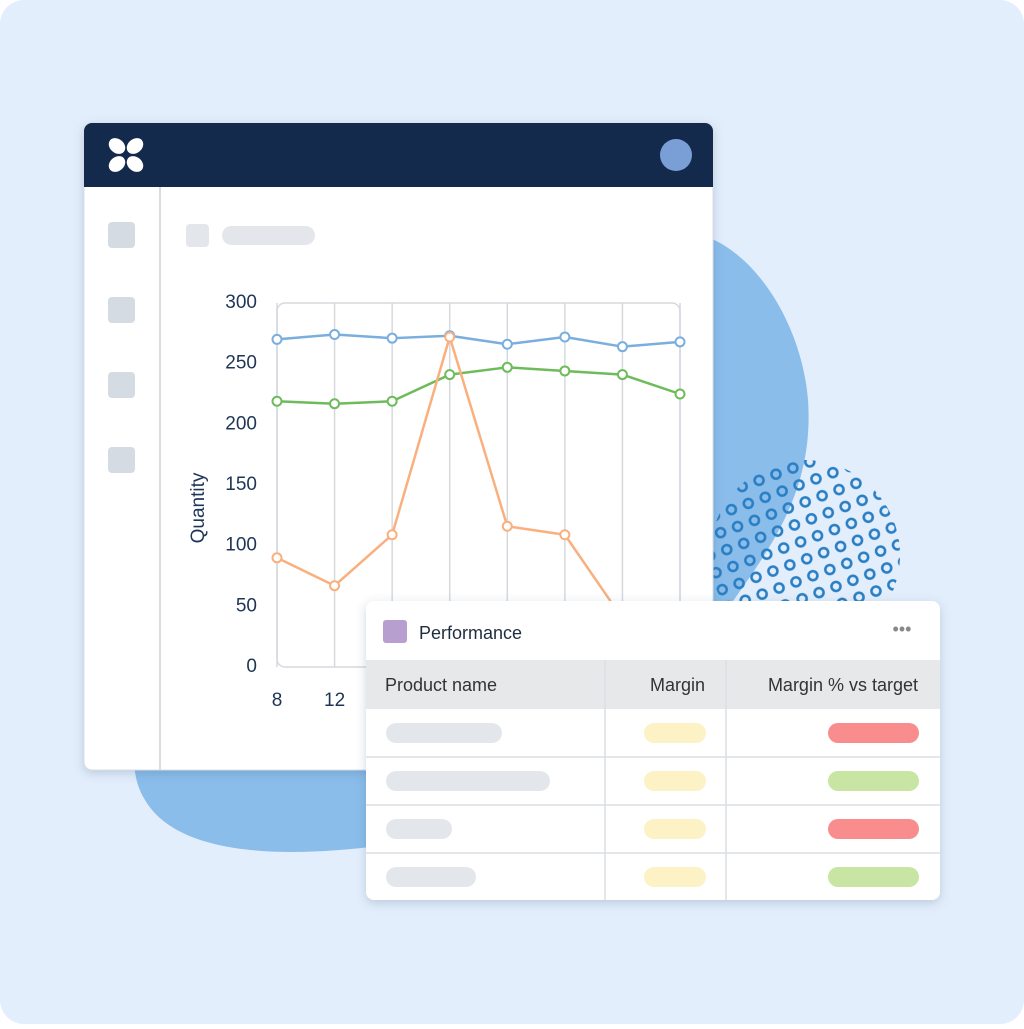 The width and height of the screenshot is (1024, 1029). I want to click on x-tick-label: 8, so click(277, 700).